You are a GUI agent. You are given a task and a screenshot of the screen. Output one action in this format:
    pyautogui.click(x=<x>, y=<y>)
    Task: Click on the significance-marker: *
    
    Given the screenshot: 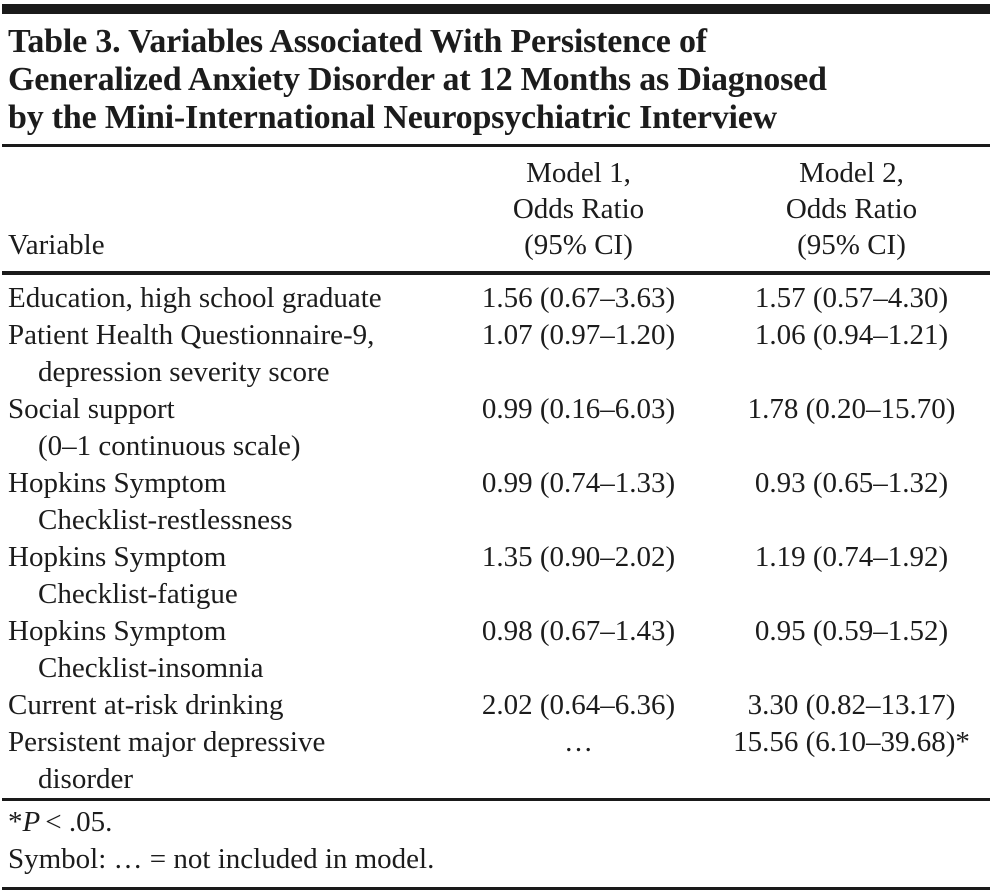 What is the action you would take?
    pyautogui.click(x=15, y=822)
    